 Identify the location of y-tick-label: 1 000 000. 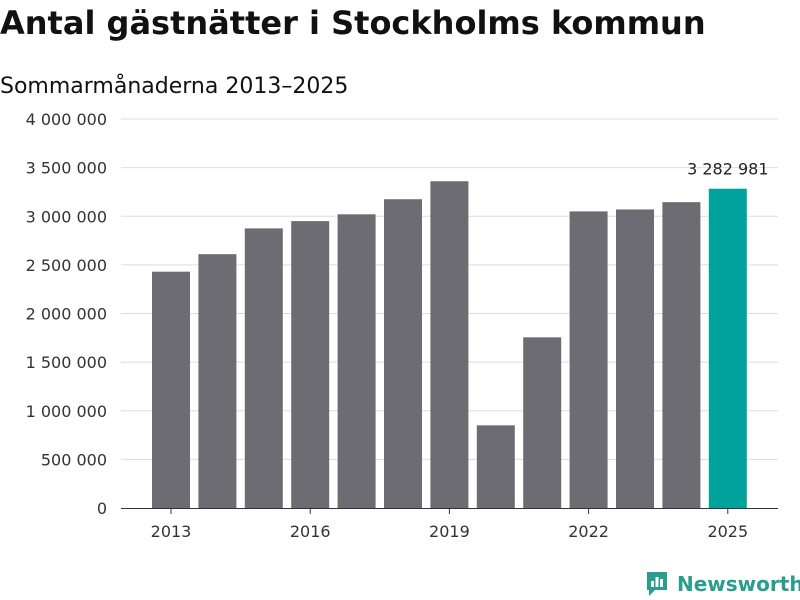
(66, 411).